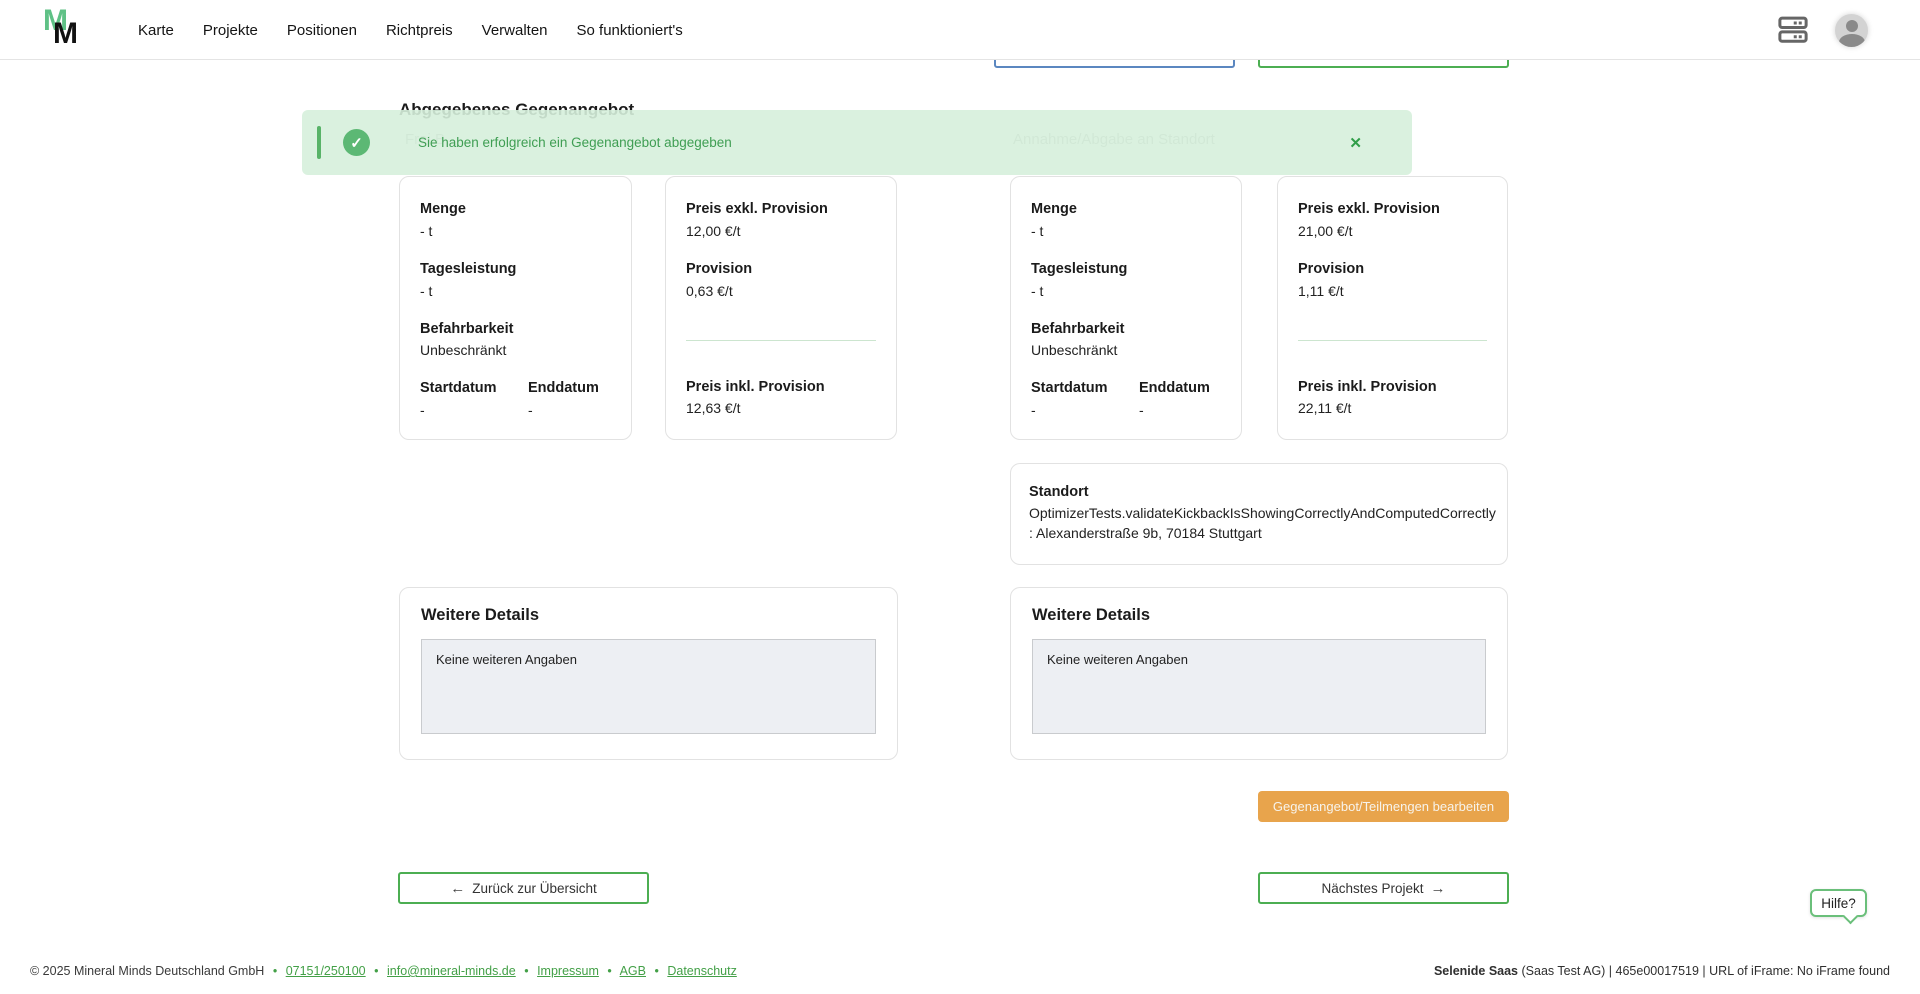 The height and width of the screenshot is (994, 1920). What do you see at coordinates (356, 142) in the screenshot?
I see `check-circle-icon: ✓` at bounding box center [356, 142].